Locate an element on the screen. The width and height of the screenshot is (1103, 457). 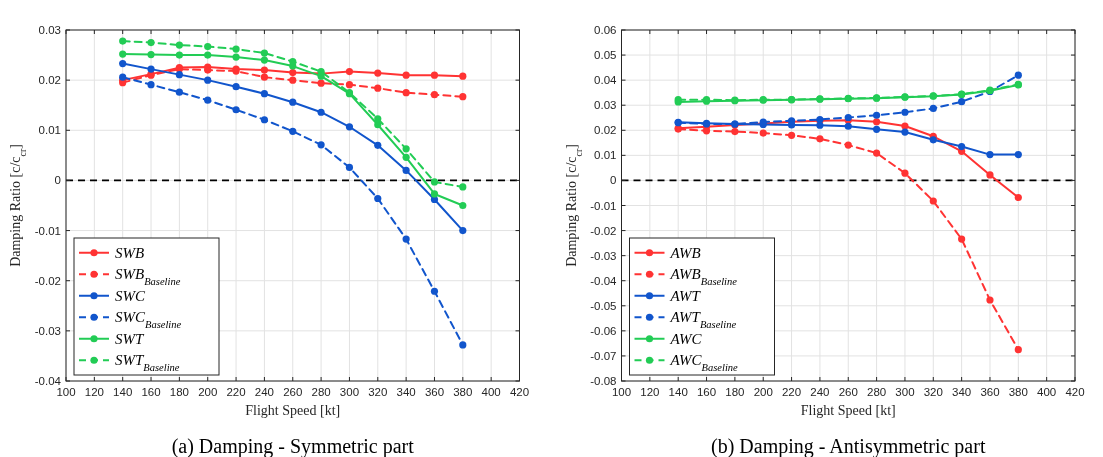
x-axis-title: Flight Speed [kt] is located at coordinates (848, 410).